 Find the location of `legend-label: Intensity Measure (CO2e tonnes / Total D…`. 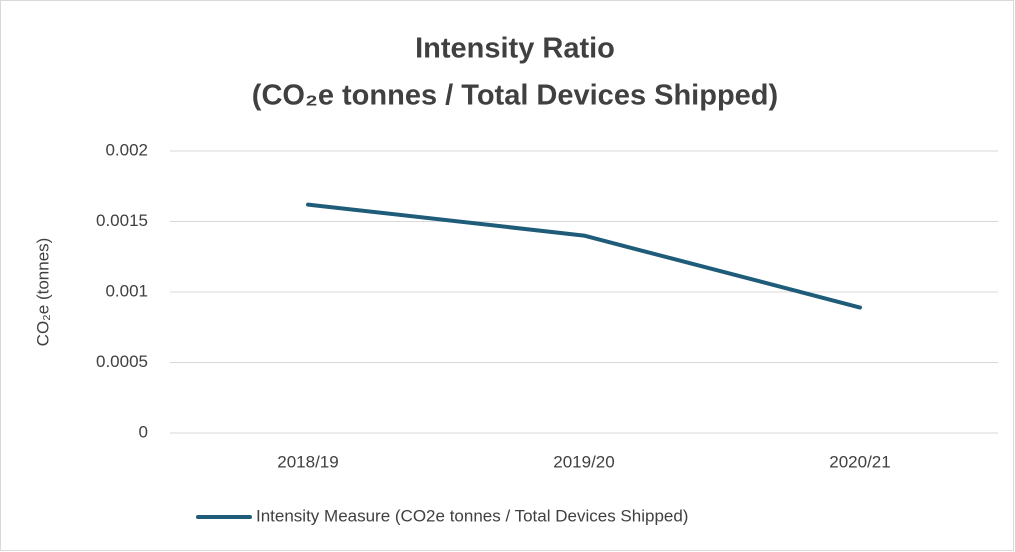

legend-label: Intensity Measure (CO2e tonnes / Total D… is located at coordinates (472, 515).